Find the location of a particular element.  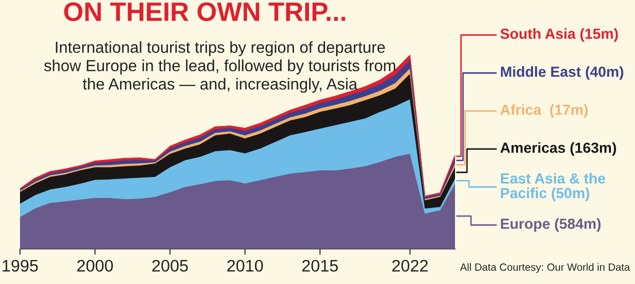

legend-label: Europe (584m) is located at coordinates (550, 225).